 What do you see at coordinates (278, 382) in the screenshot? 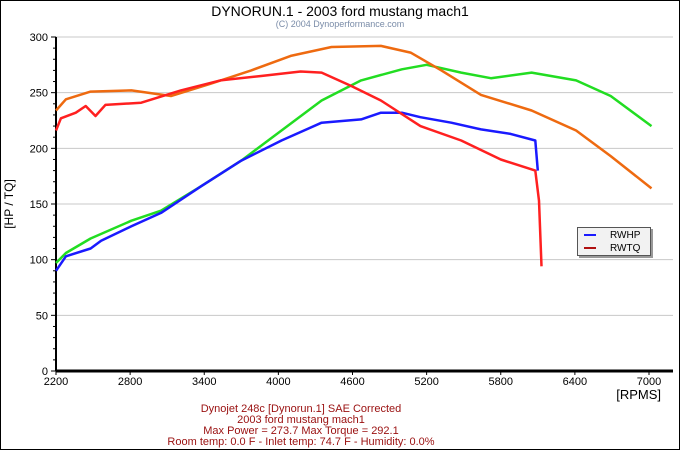
I see `x-tick-label: 4000` at bounding box center [278, 382].